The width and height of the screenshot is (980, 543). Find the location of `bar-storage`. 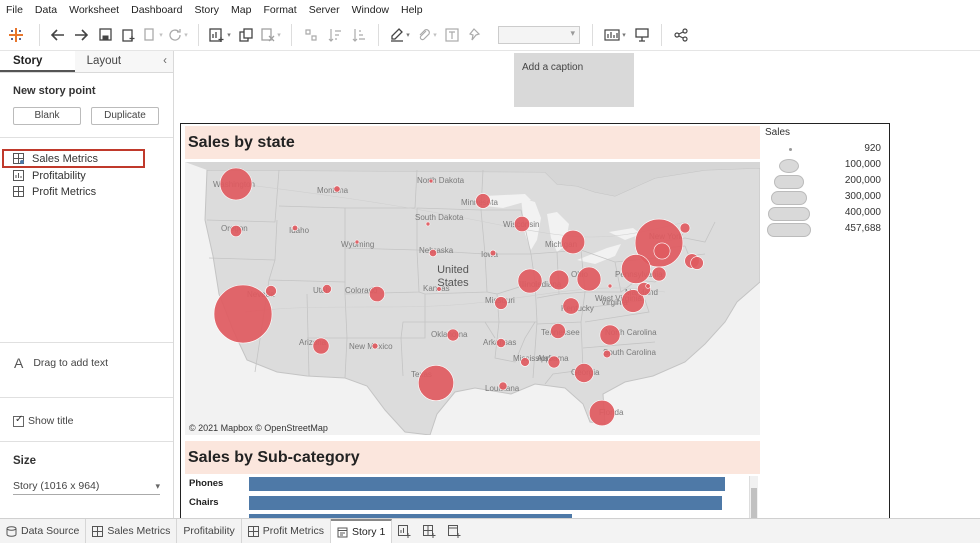

bar-storage is located at coordinates (410, 516).